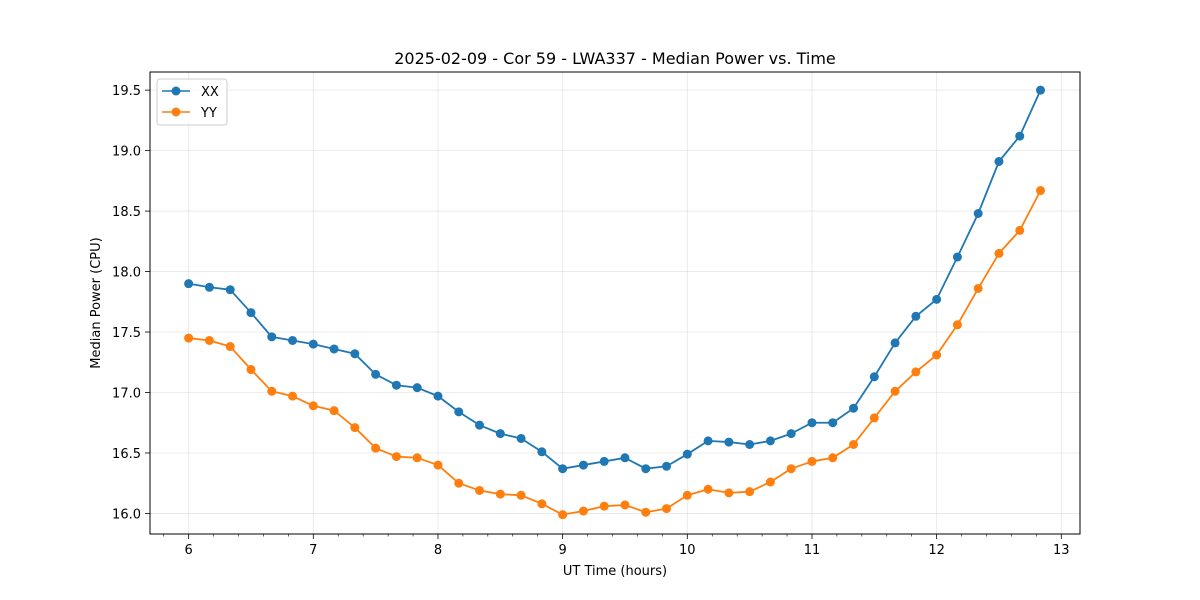 The height and width of the screenshot is (600, 1200). I want to click on y-axis-label: Median Power (CPU), so click(96, 302).